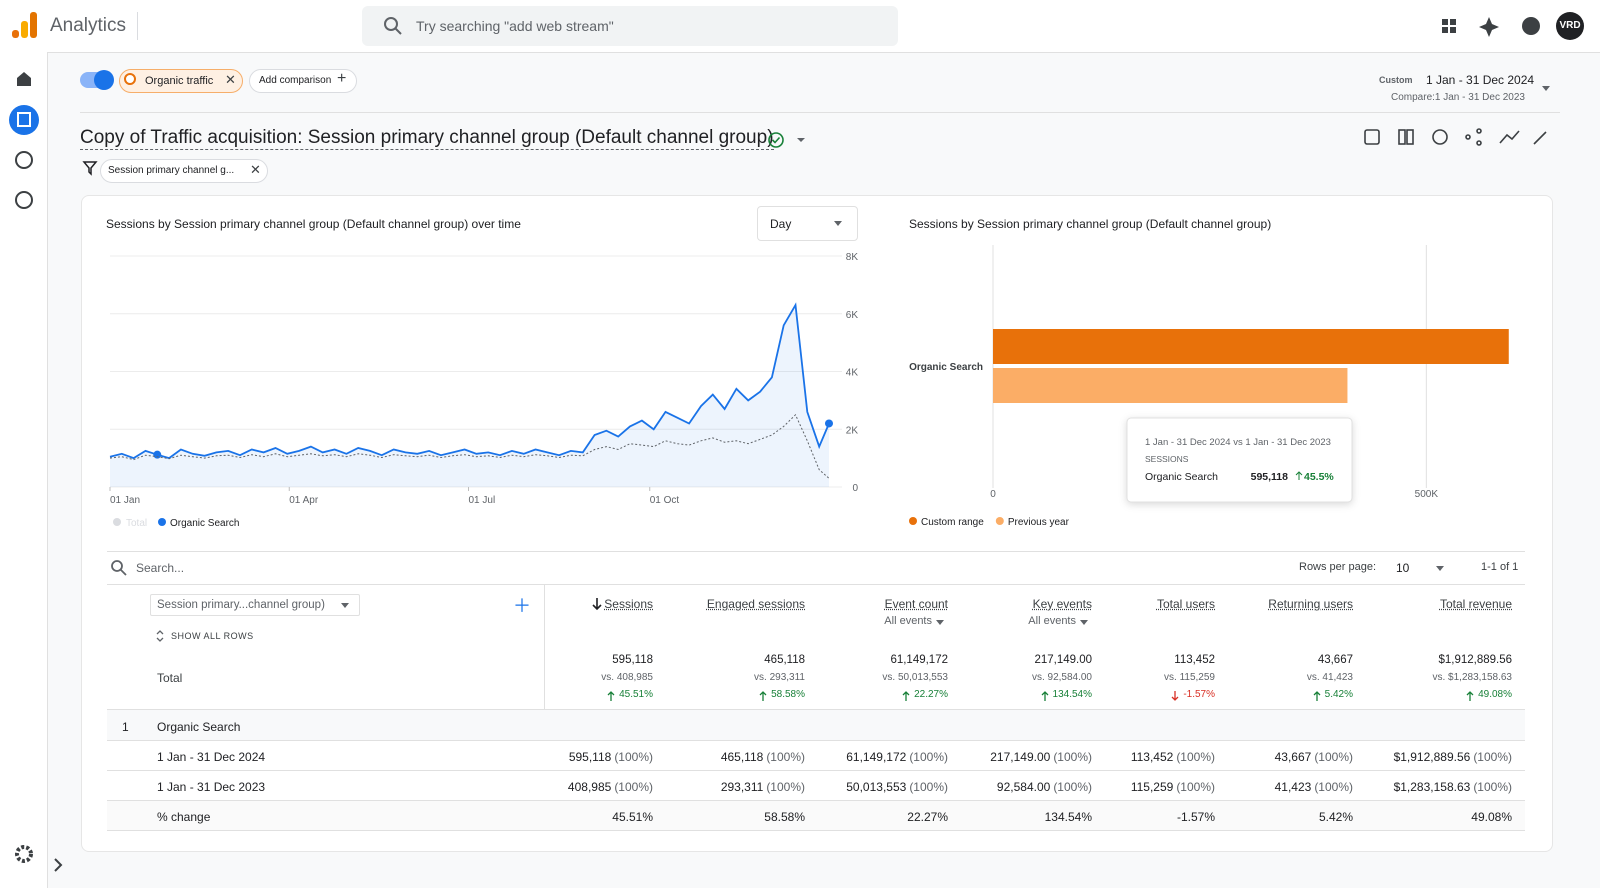  Describe the element at coordinates (852, 315) in the screenshot. I see `y-tick-label: 6K` at that location.